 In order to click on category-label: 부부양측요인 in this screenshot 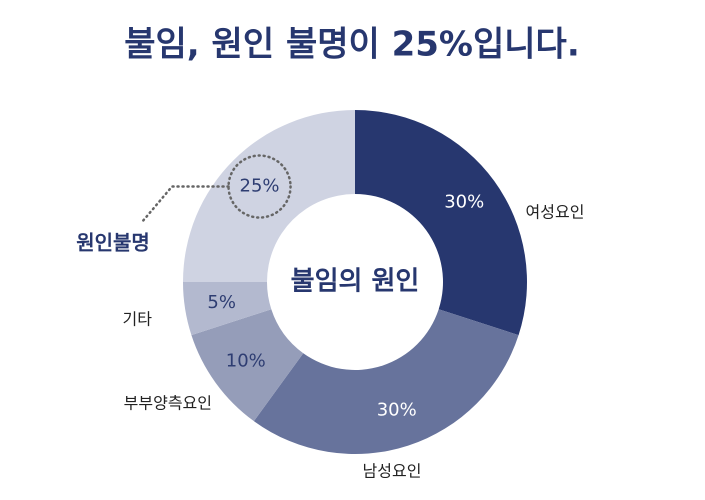, I will do `click(168, 403)`.